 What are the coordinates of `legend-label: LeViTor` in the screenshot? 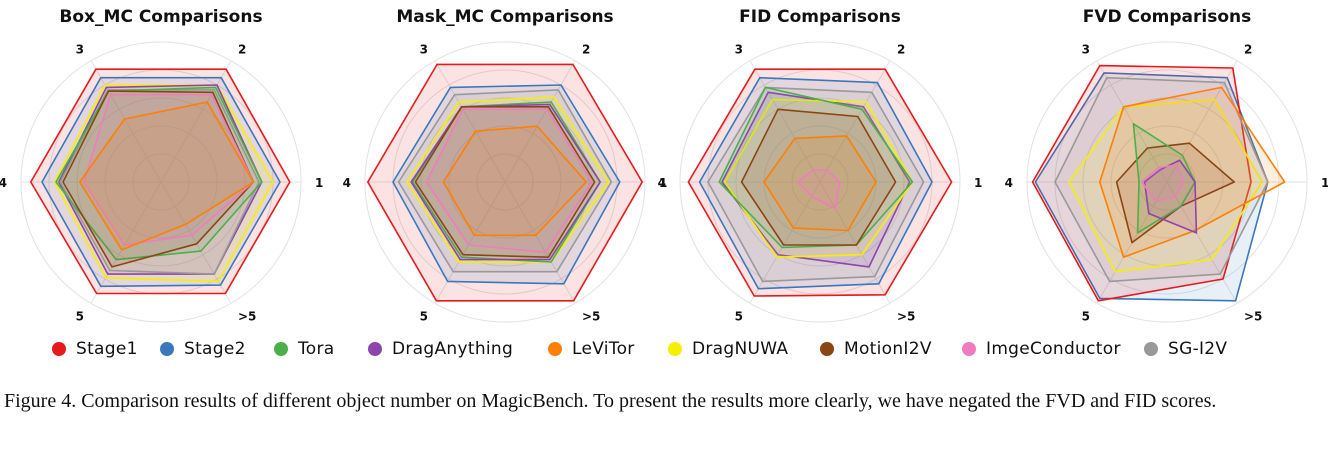 It's located at (603, 349).